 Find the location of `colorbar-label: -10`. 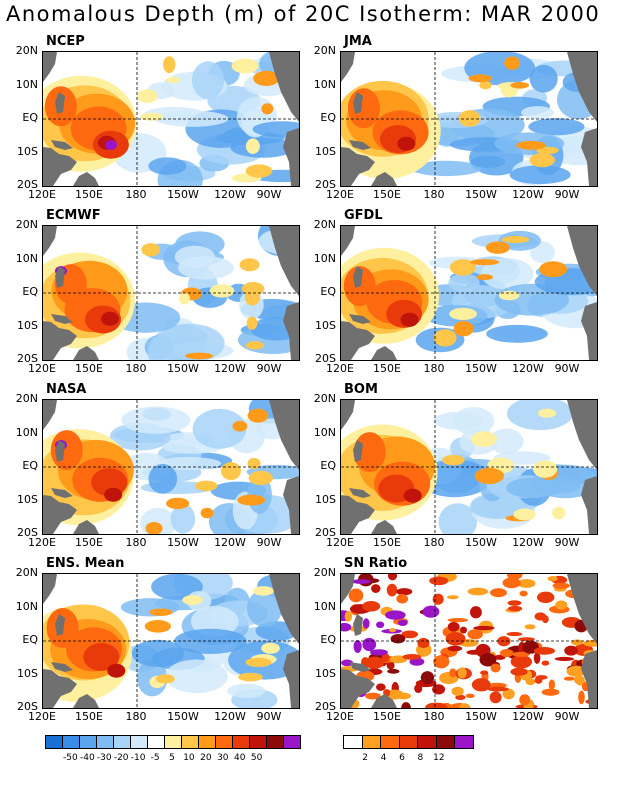

colorbar-label: -10 is located at coordinates (138, 758).